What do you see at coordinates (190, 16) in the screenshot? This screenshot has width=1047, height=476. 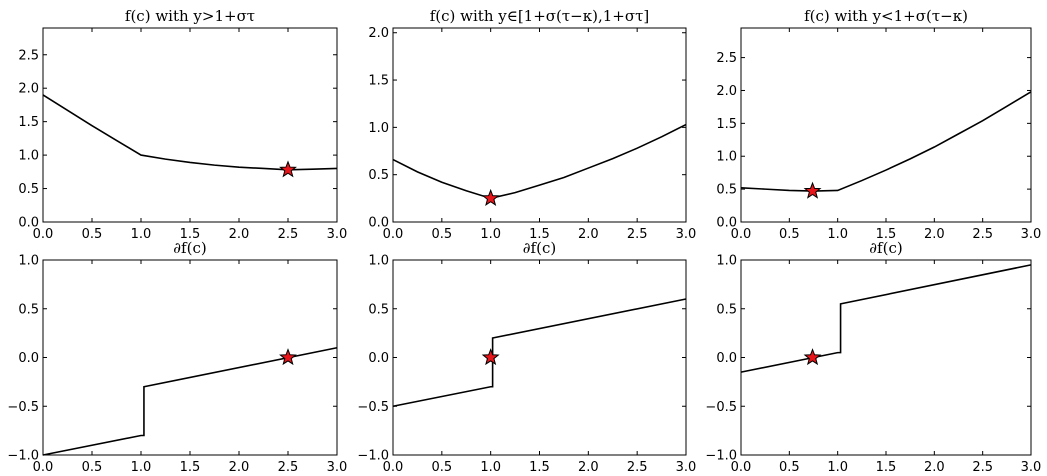 I see `chart-title: f(c) with y>1+στ` at bounding box center [190, 16].